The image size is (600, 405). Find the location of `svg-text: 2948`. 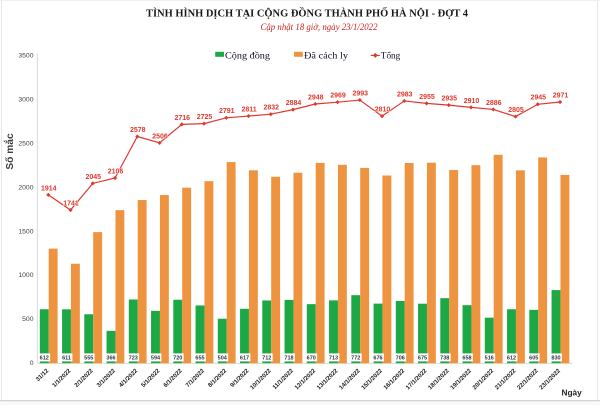

svg-text: 2948 is located at coordinates (316, 97).